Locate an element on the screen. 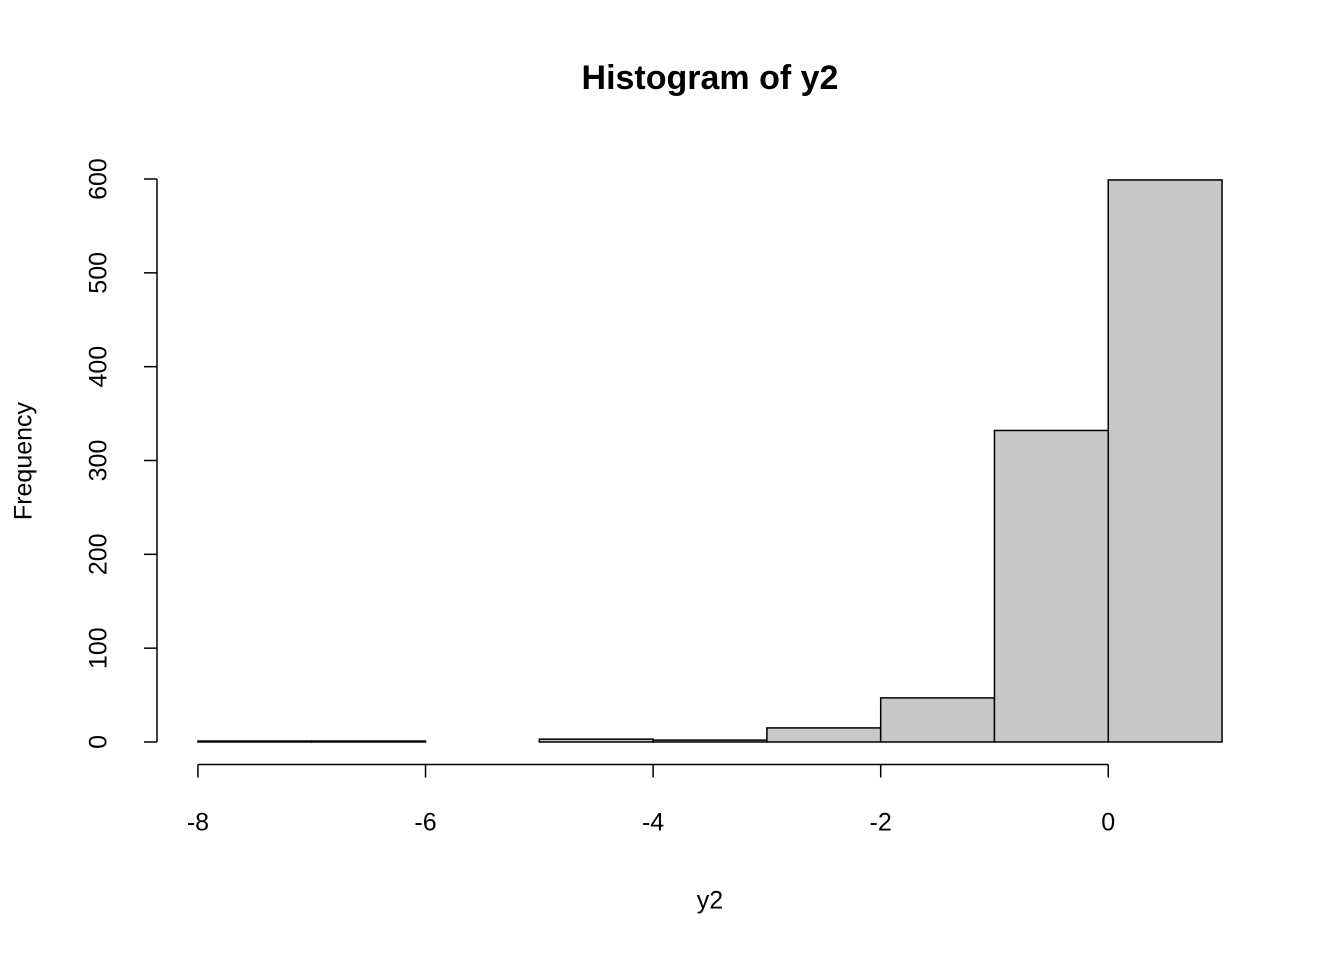 The height and width of the screenshot is (960, 1344). x-tick-label: -6 is located at coordinates (425, 823).